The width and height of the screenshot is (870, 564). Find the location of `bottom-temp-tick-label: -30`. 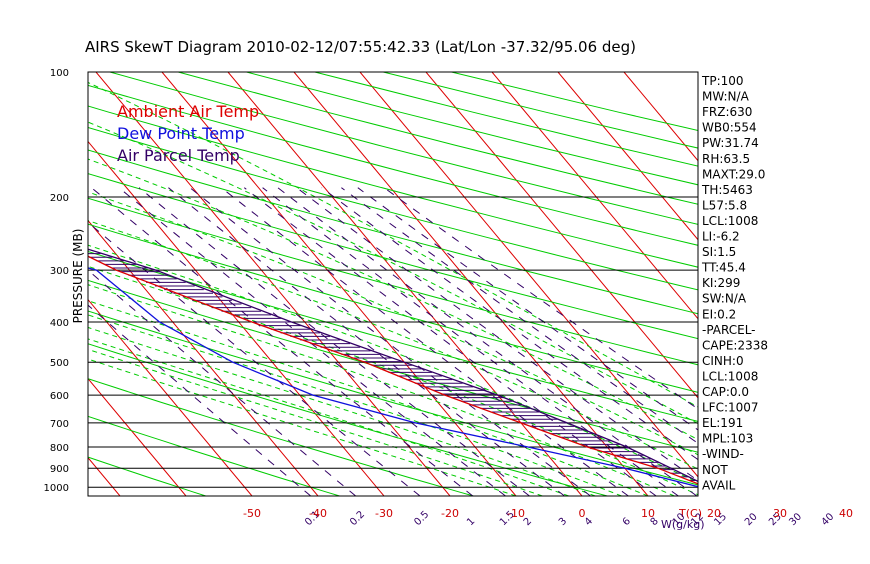

bottom-temp-tick-label: -30 is located at coordinates (384, 513).